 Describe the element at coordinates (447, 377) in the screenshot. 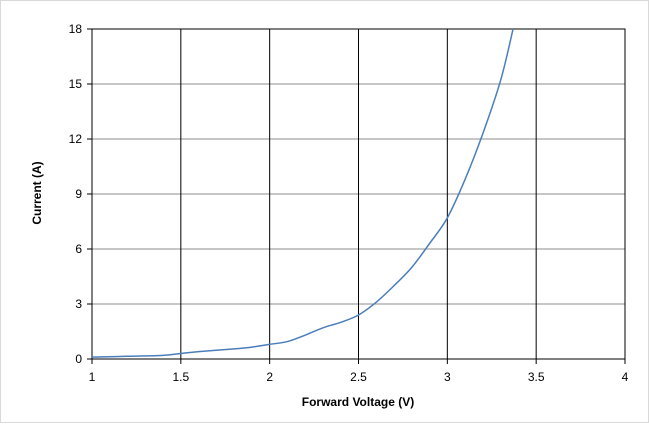

I see `x-tick-label-4: 3` at that location.